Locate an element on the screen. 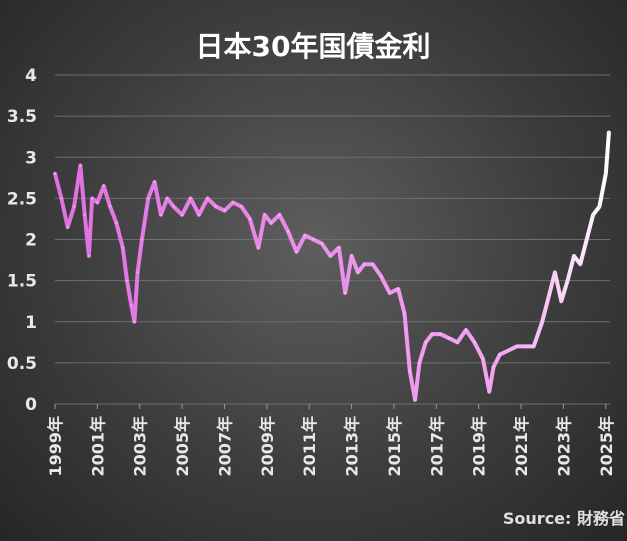 Image resolution: width=627 pixels, height=541 pixels. y-tick-label: 1.5 is located at coordinates (22, 282).